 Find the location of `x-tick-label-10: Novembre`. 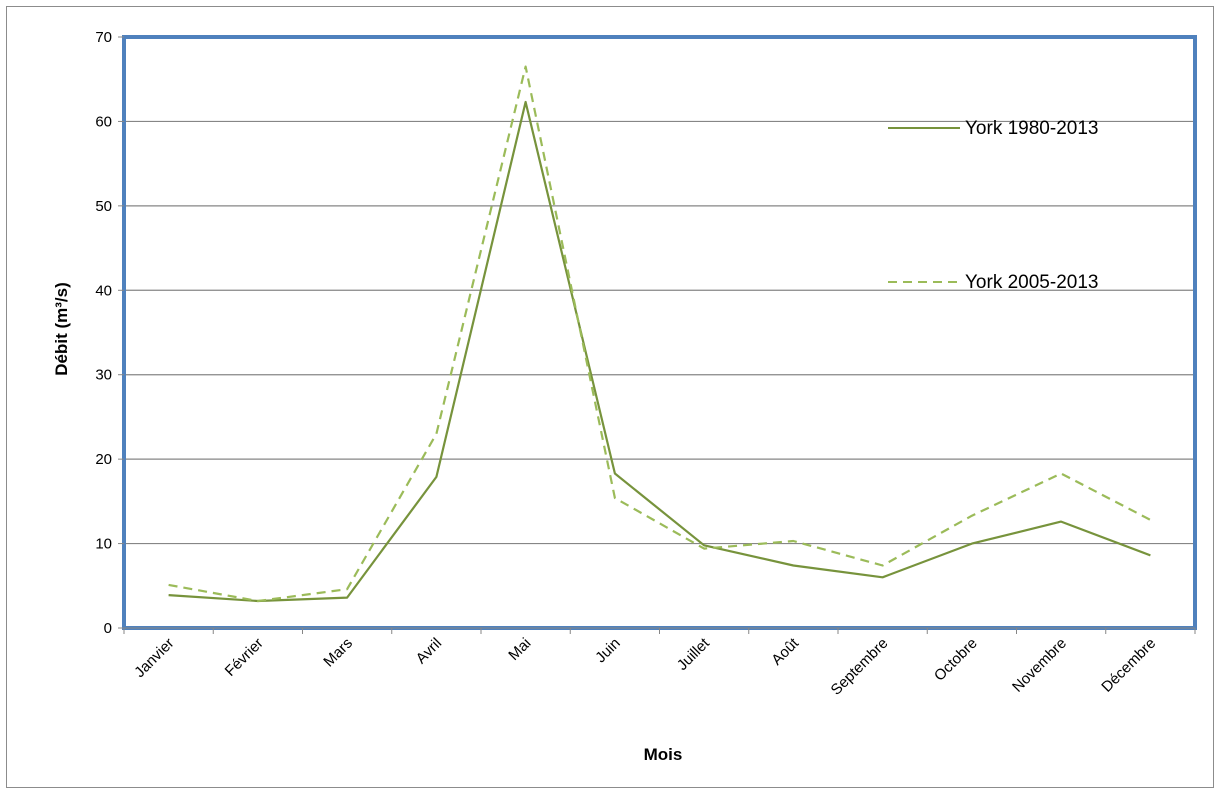

x-tick-label-10: Novembre is located at coordinates (1039, 665).